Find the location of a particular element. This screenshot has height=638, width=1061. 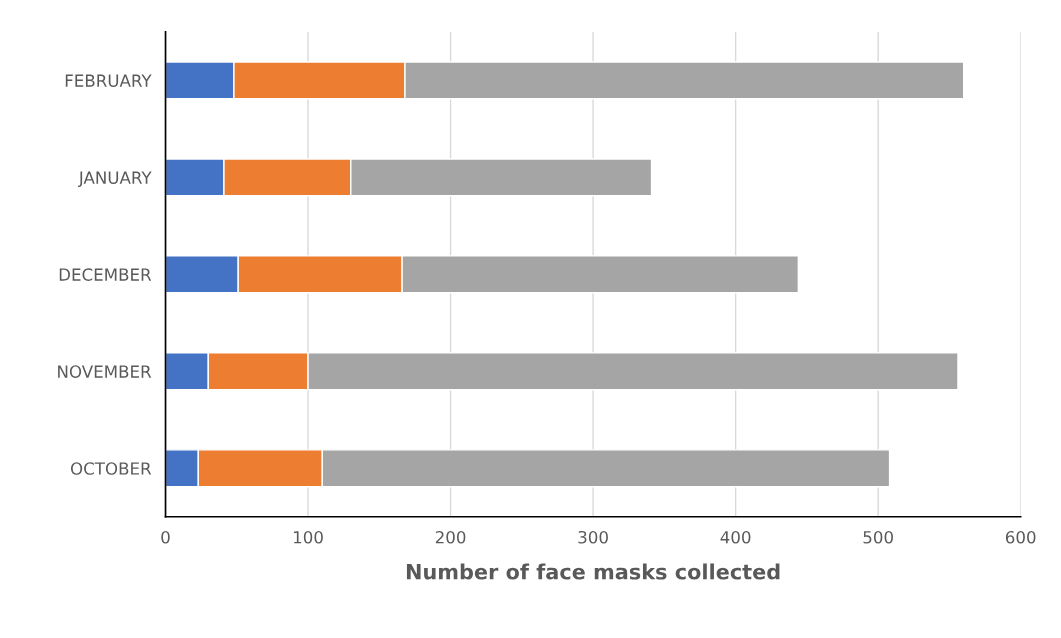

x-tick-label: 500 is located at coordinates (878, 537).